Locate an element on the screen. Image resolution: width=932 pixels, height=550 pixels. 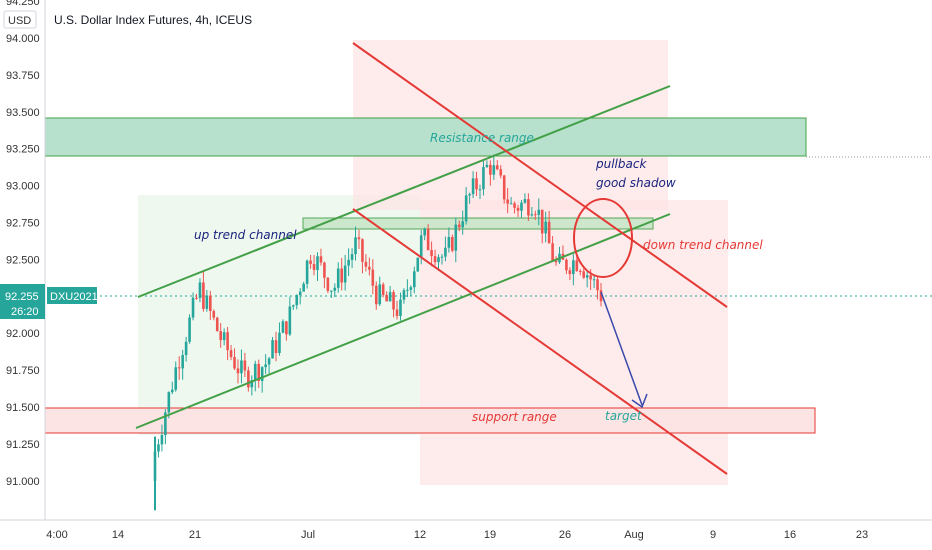
chart-title: U.S. Dollar Index Futures, 4h, ICEUS is located at coordinates (153, 20).